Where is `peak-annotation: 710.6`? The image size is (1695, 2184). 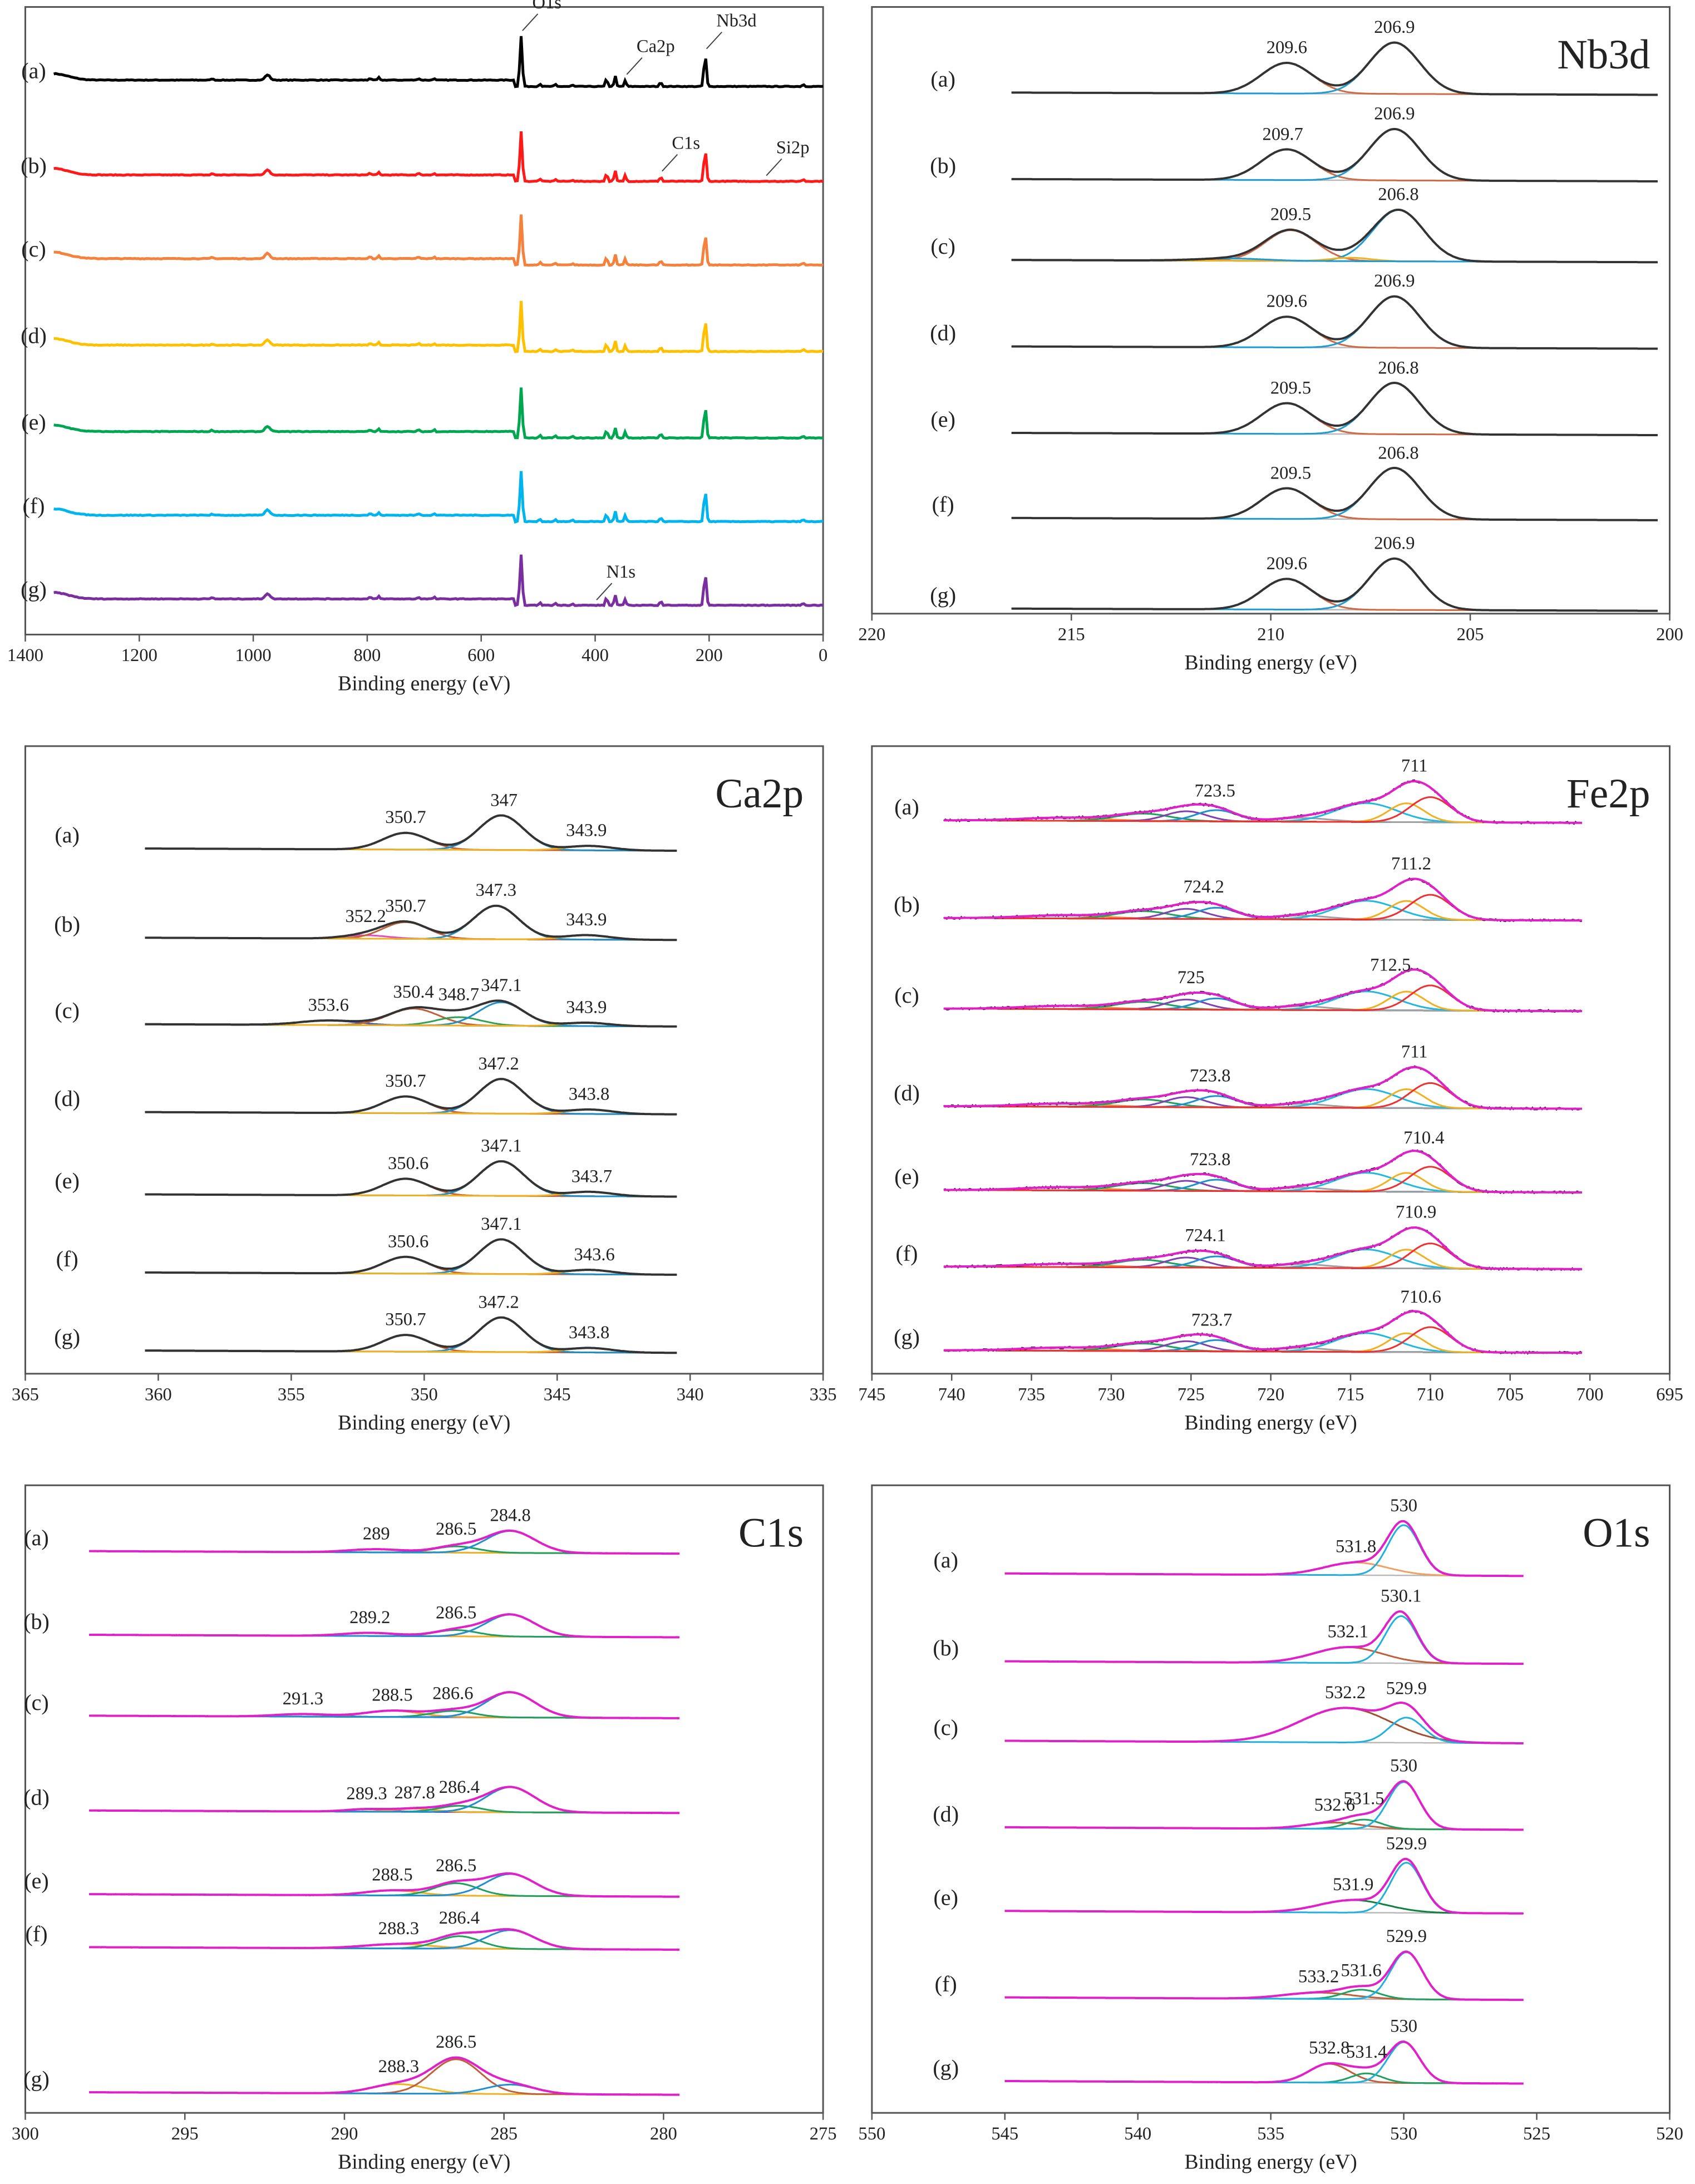 peak-annotation: 710.6 is located at coordinates (1421, 1297).